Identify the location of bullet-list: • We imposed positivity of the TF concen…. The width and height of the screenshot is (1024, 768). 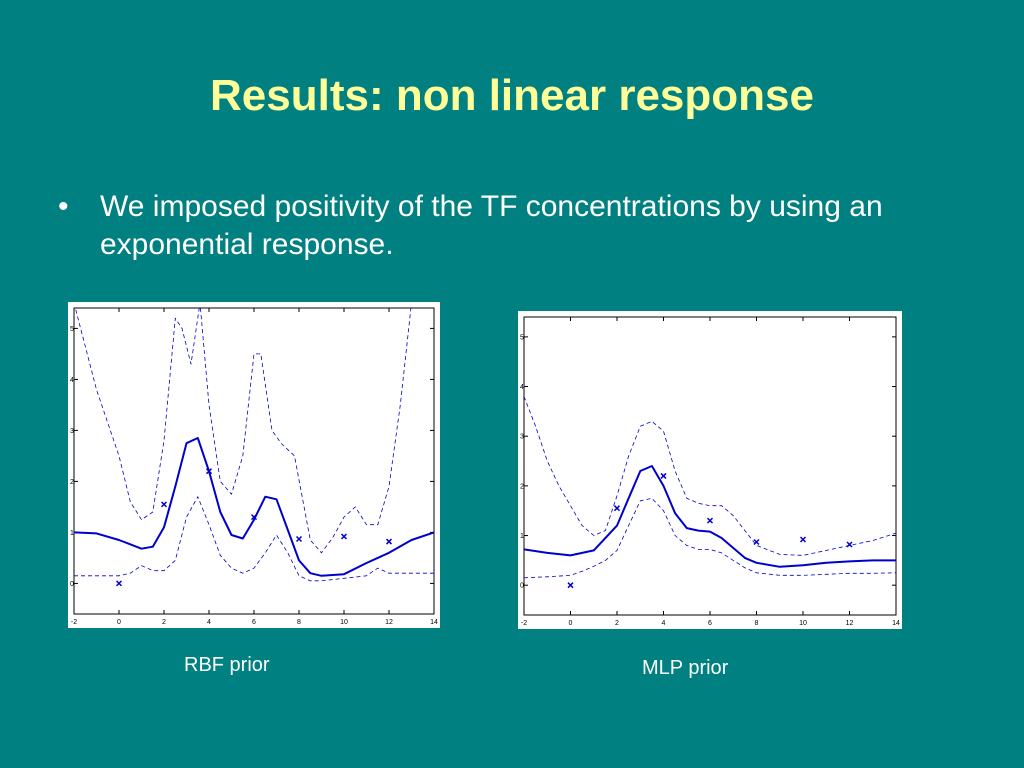
(508, 226).